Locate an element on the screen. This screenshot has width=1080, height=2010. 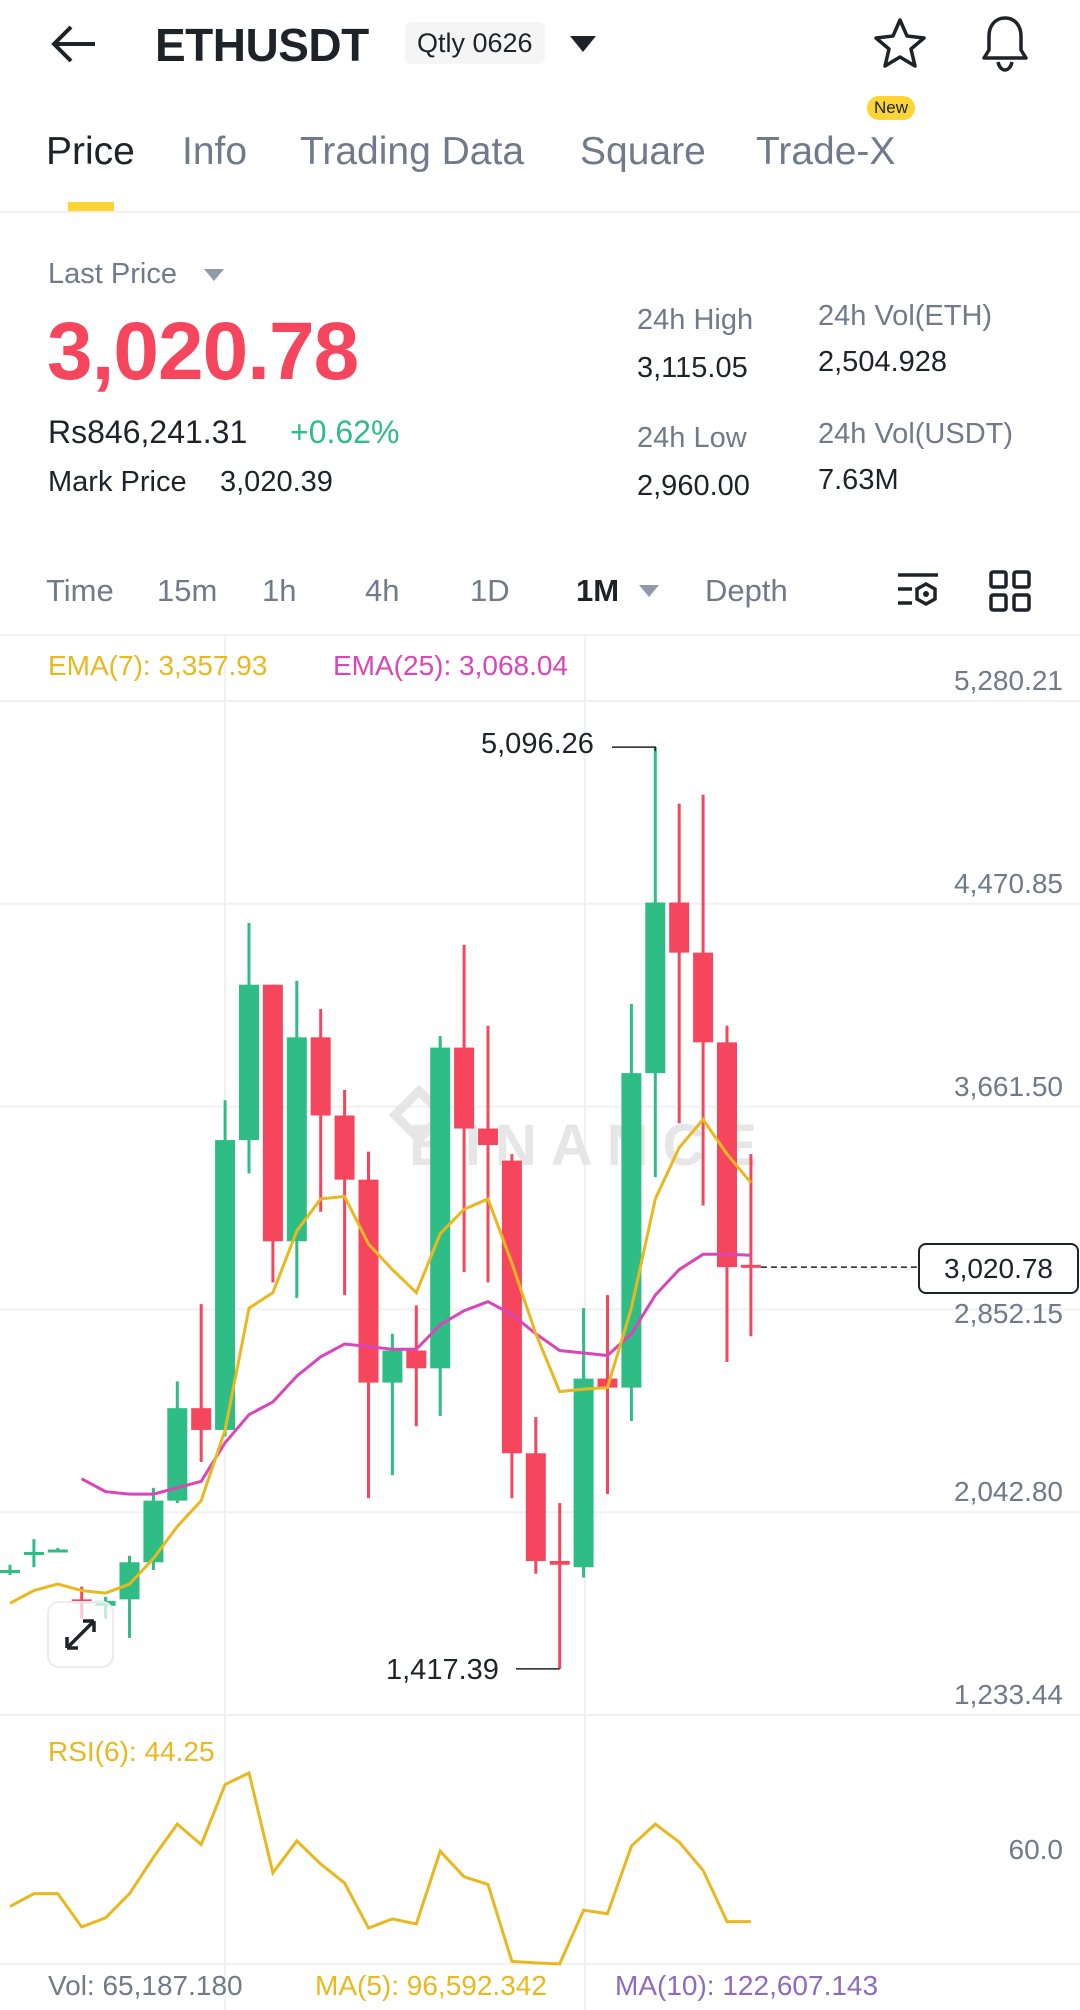
ema7-legend: EMA(7): 3,357.93 is located at coordinates (158, 665).